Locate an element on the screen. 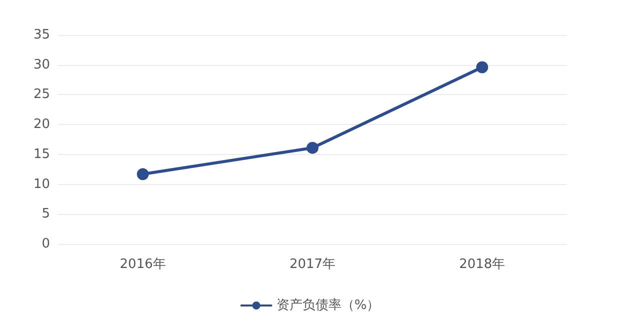  x-tick-label: 2016年 is located at coordinates (143, 264).